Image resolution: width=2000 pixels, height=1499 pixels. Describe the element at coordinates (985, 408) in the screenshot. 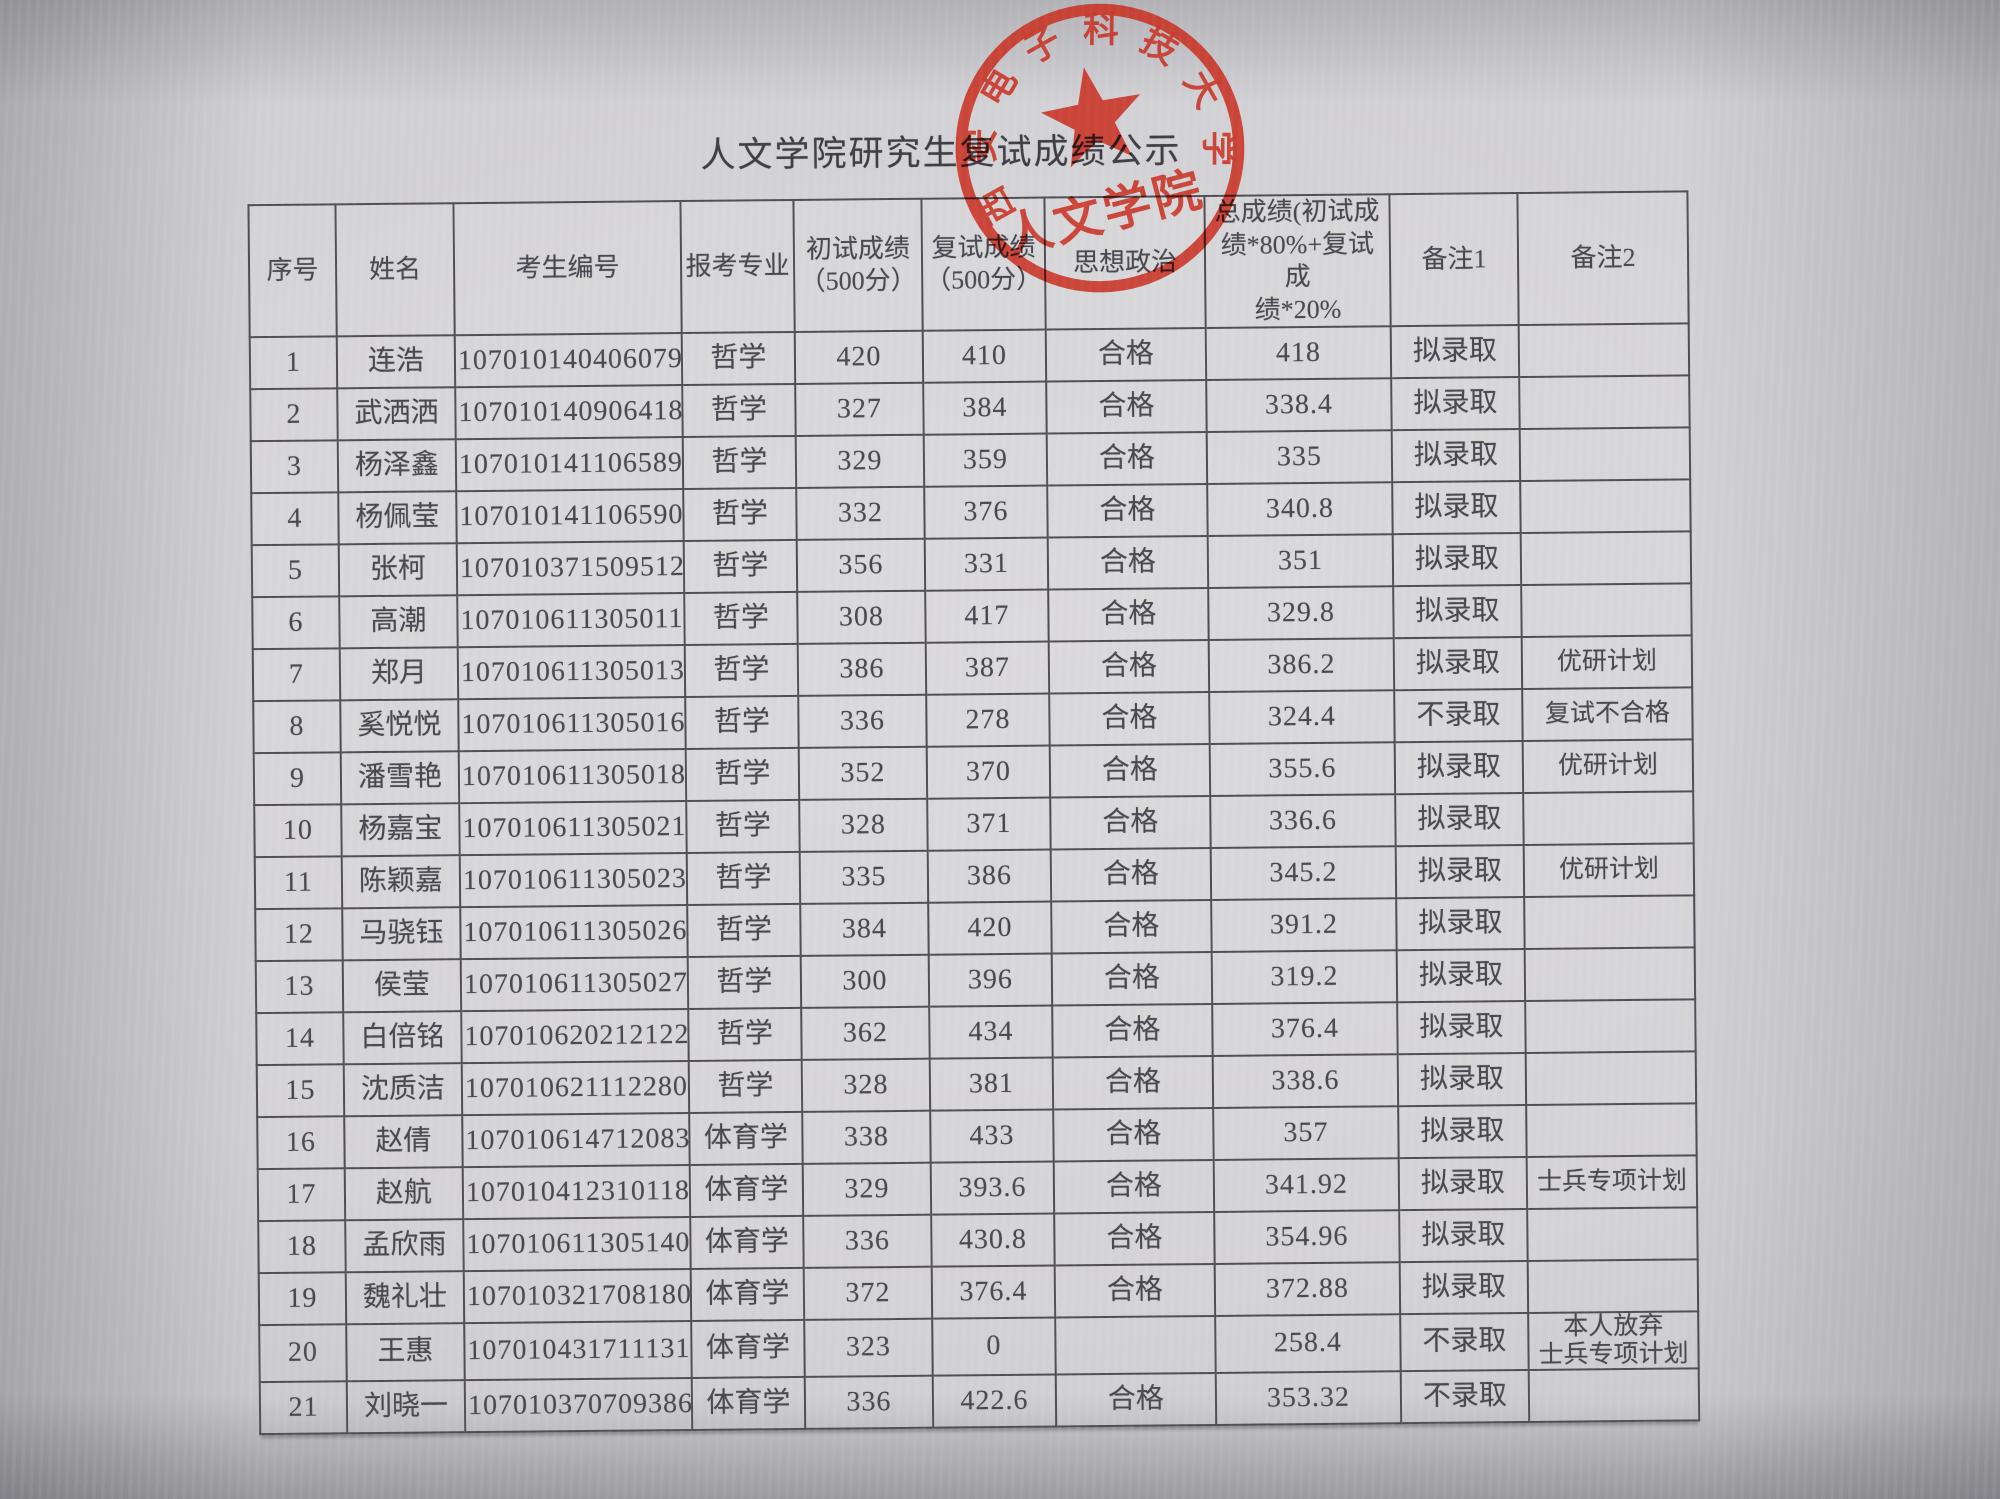

I see `cell-retest-score: 384` at that location.